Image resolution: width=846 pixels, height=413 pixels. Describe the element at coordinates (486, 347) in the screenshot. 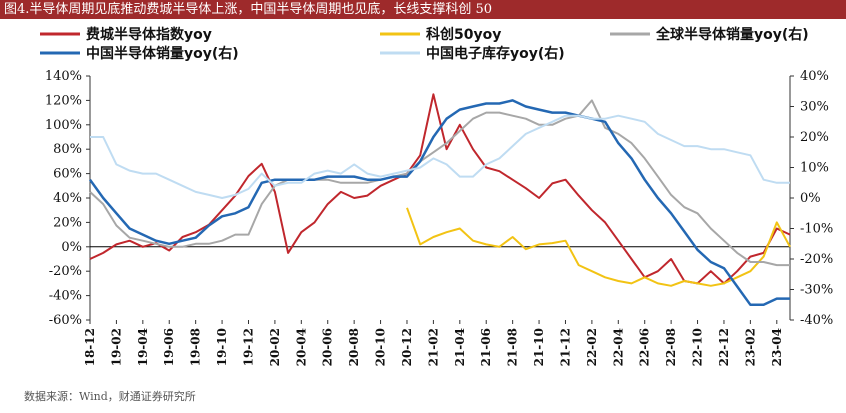

I see `x-tick-label: 21-06` at that location.